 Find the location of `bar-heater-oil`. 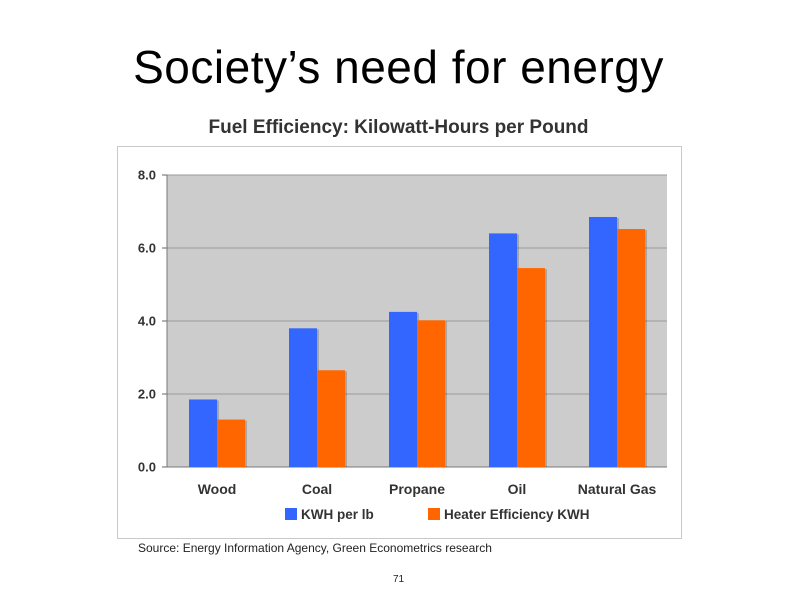

bar-heater-oil is located at coordinates (531, 367).